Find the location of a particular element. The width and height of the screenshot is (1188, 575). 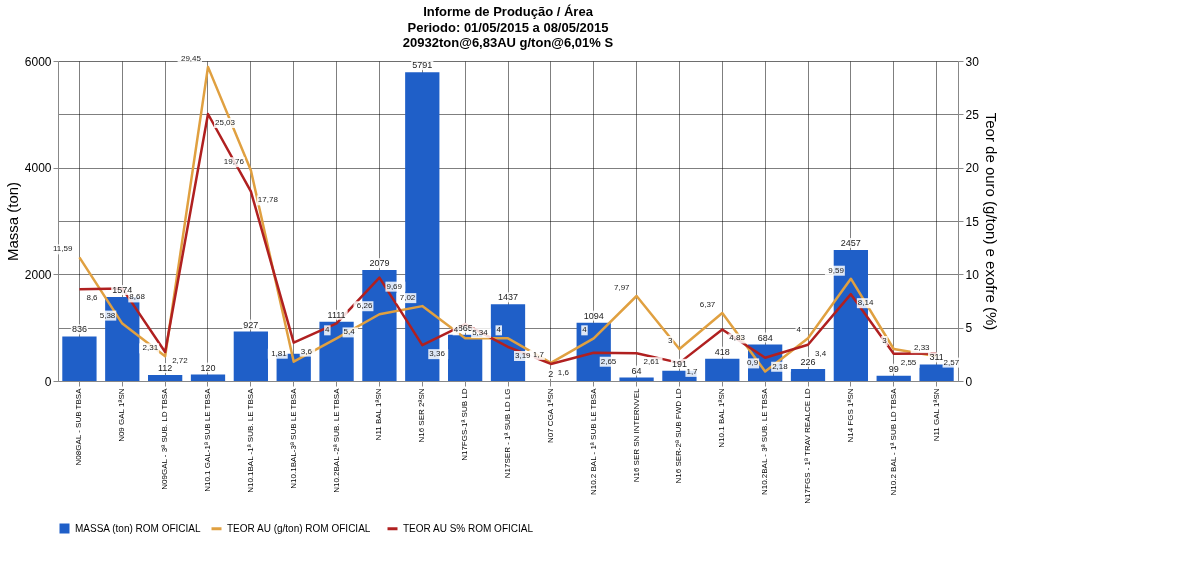

x-tick-label: N16 SER 2ªSN is located at coordinates (422, 415).